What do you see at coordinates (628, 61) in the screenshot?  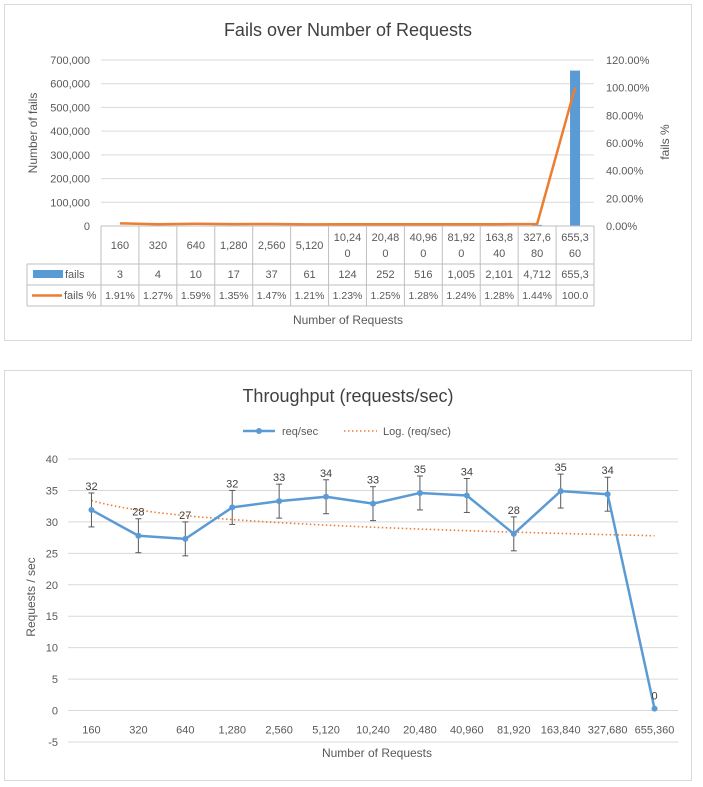 I see `y2-tick-label: 120.00%` at bounding box center [628, 61].